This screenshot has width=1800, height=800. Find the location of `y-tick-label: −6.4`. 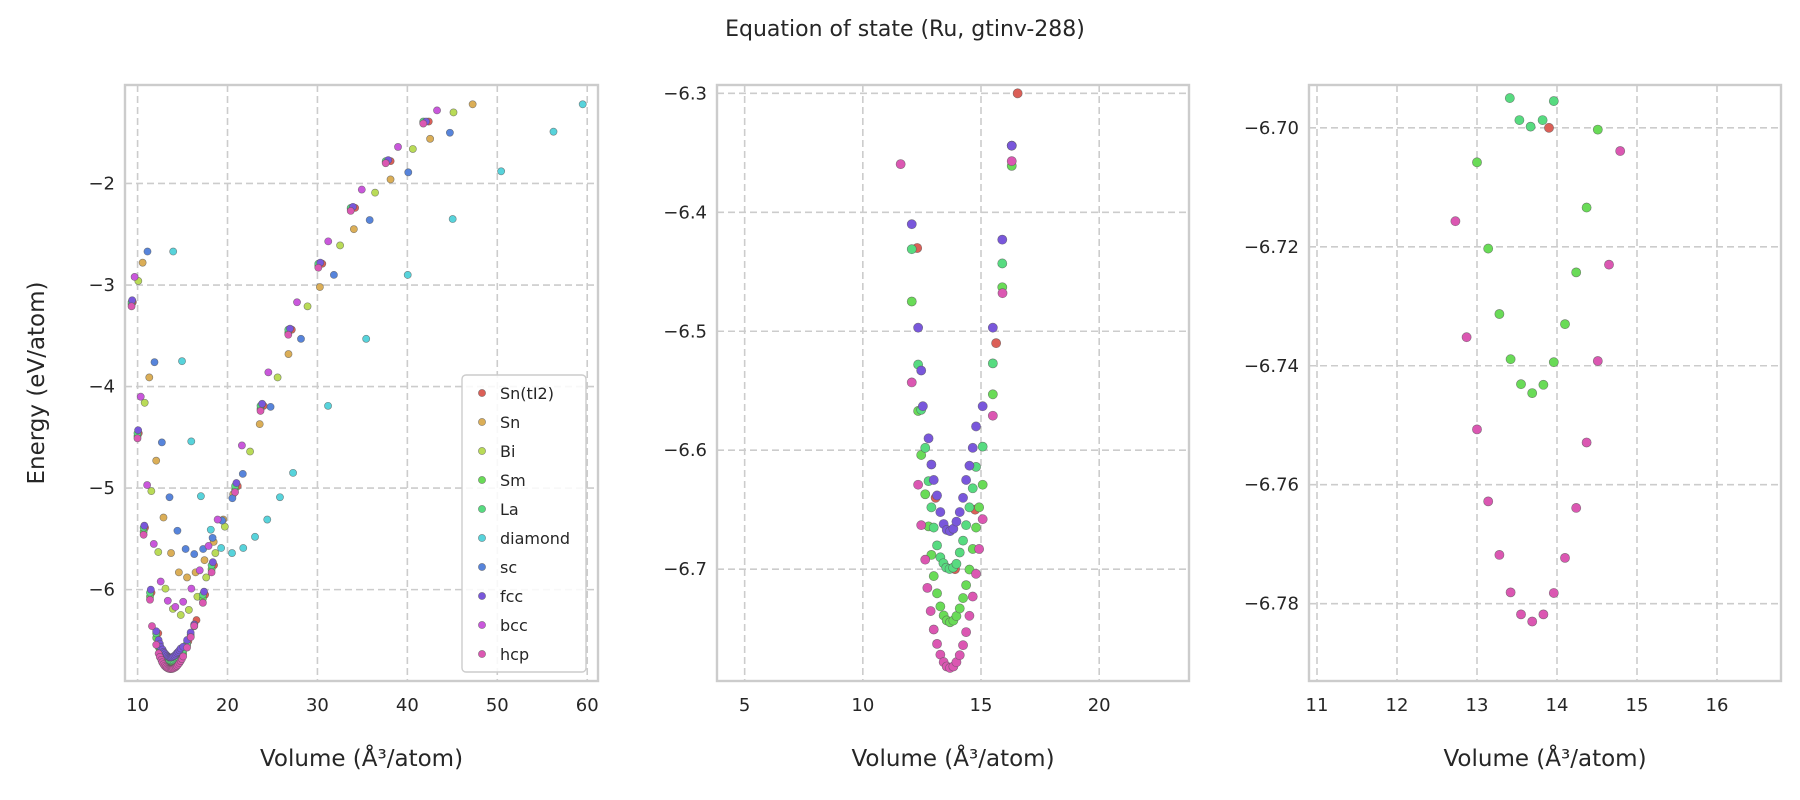

y-tick-label: −6.4 is located at coordinates (685, 212).